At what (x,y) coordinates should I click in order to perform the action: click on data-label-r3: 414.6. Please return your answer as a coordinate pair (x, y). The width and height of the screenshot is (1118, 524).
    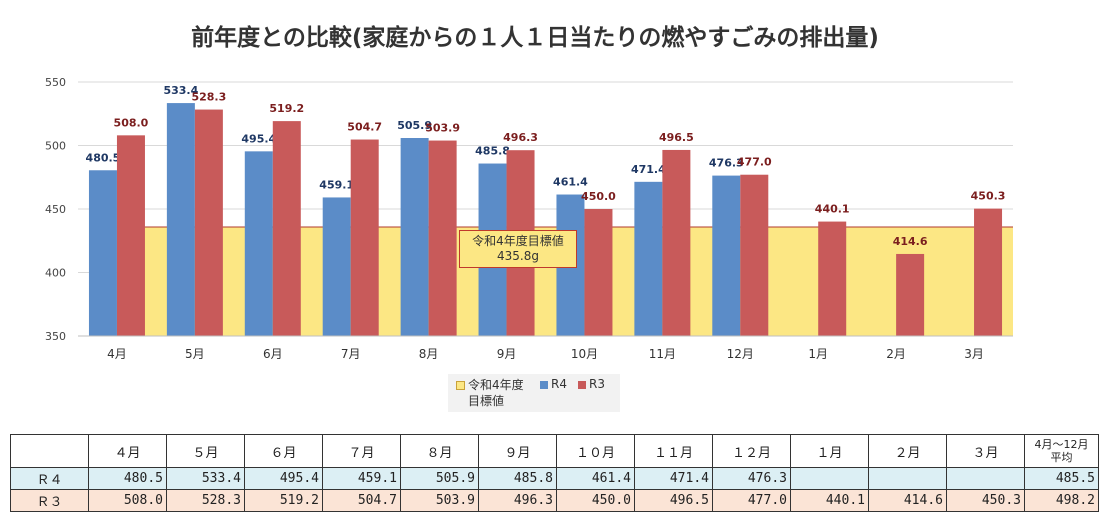
    Looking at the image, I should click on (910, 241).